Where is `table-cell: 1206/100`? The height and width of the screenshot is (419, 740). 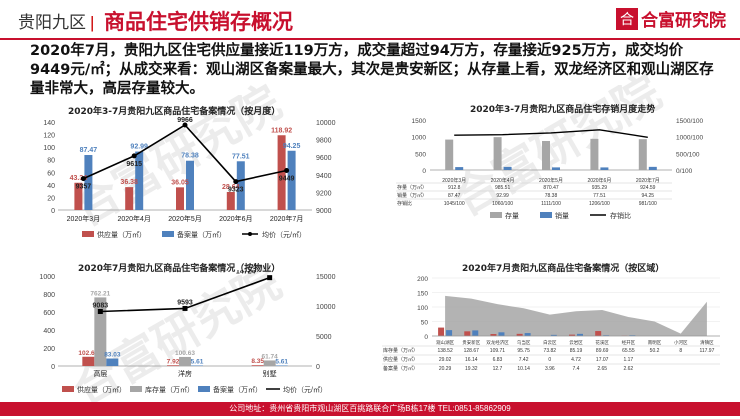 table-cell: 1206/100 is located at coordinates (599, 204).